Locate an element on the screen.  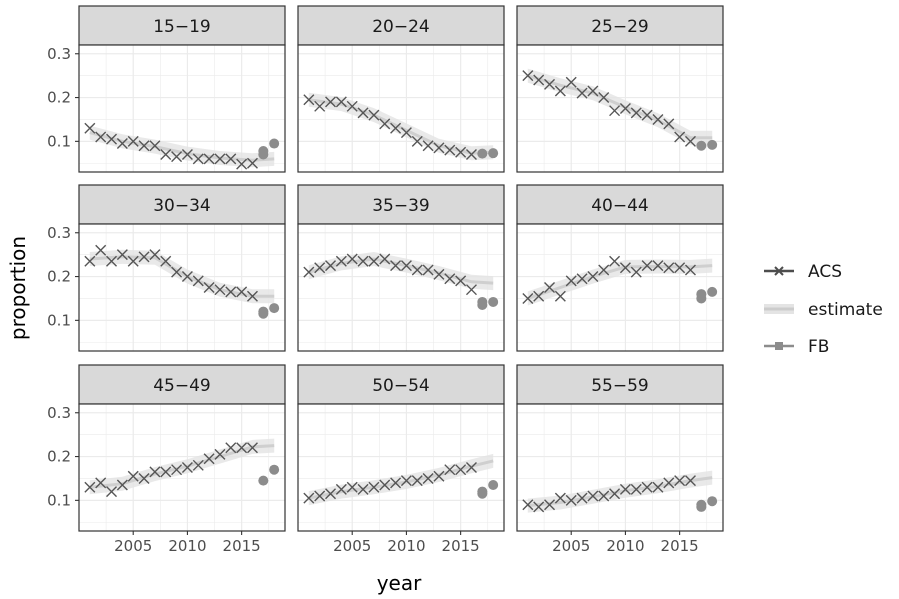
facet-label: 35−39 is located at coordinates (401, 206).